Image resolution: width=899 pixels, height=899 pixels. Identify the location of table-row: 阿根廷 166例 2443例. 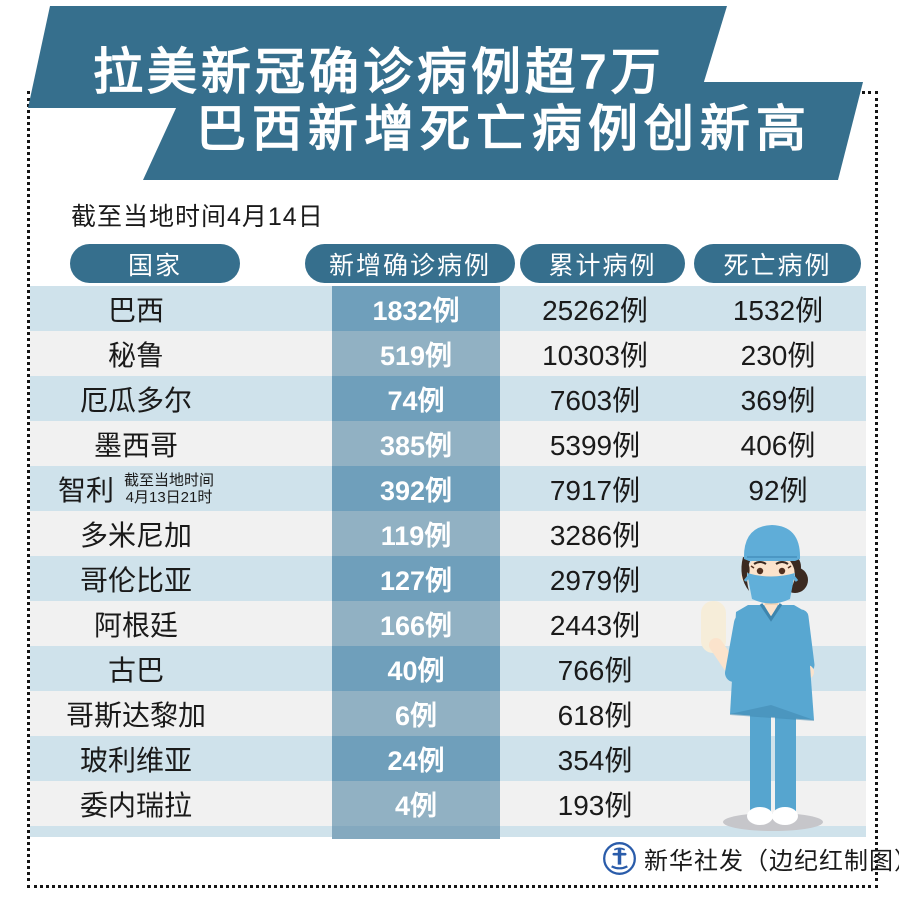
(448, 623).